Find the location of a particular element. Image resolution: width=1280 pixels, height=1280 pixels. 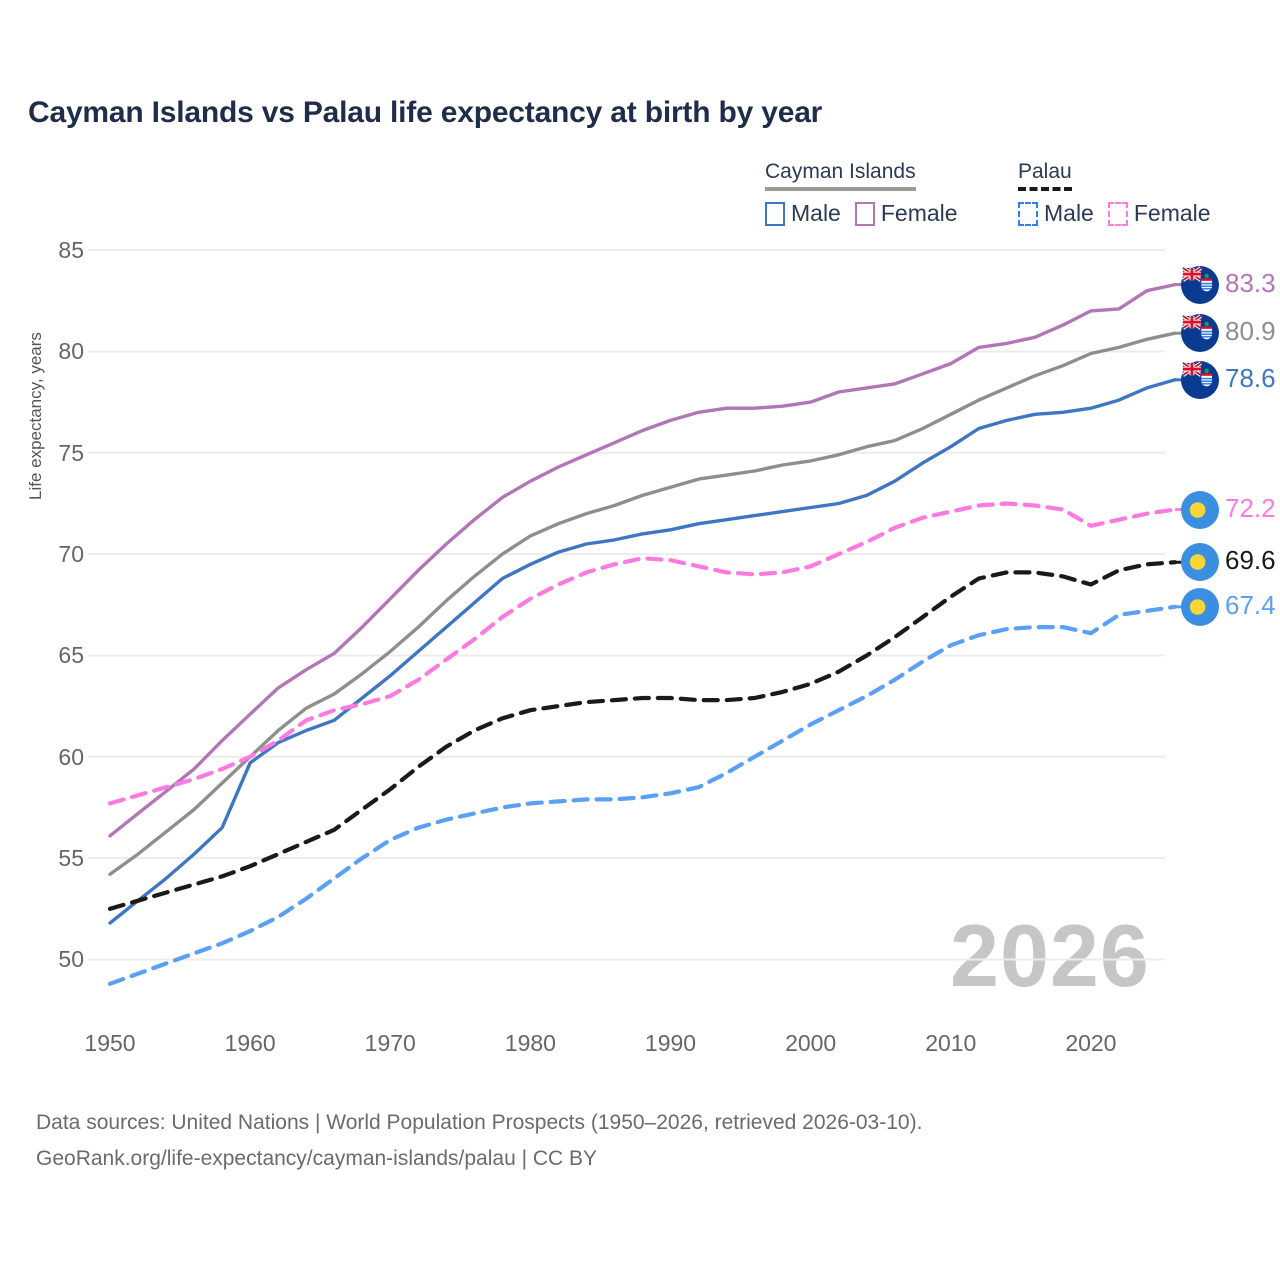

end-value-label: 80.9 is located at coordinates (1250, 331).